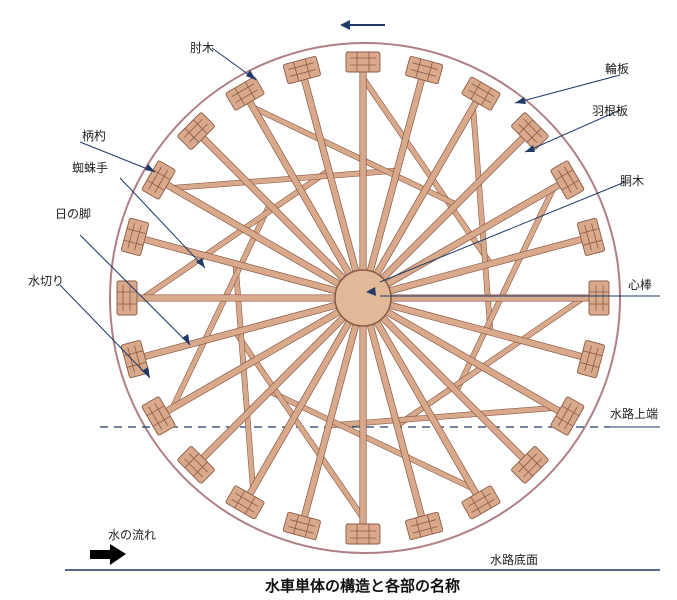 The height and width of the screenshot is (600, 677). I want to click on label-flow: 水の流れ, so click(132, 535).